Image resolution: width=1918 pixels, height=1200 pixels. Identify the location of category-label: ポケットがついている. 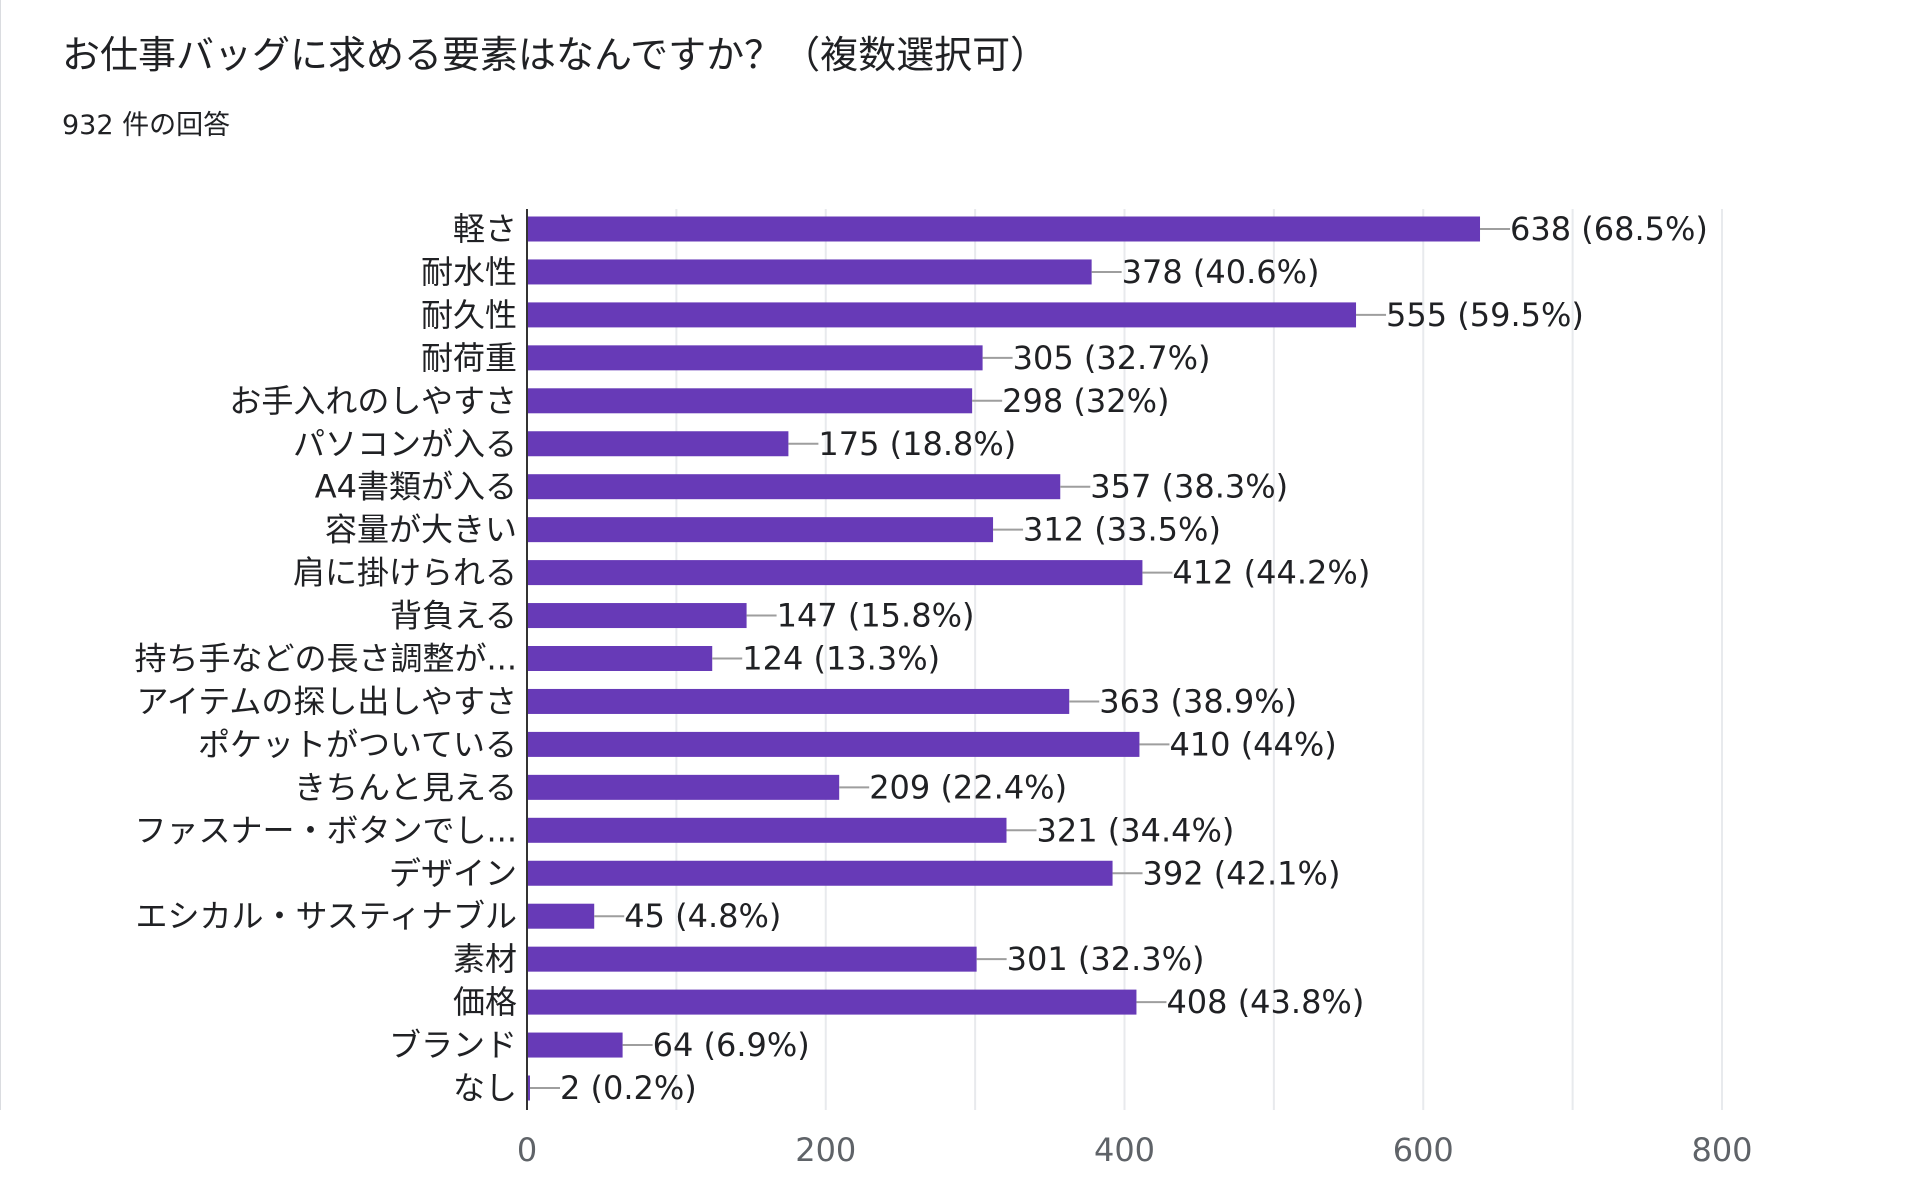
(357, 744).